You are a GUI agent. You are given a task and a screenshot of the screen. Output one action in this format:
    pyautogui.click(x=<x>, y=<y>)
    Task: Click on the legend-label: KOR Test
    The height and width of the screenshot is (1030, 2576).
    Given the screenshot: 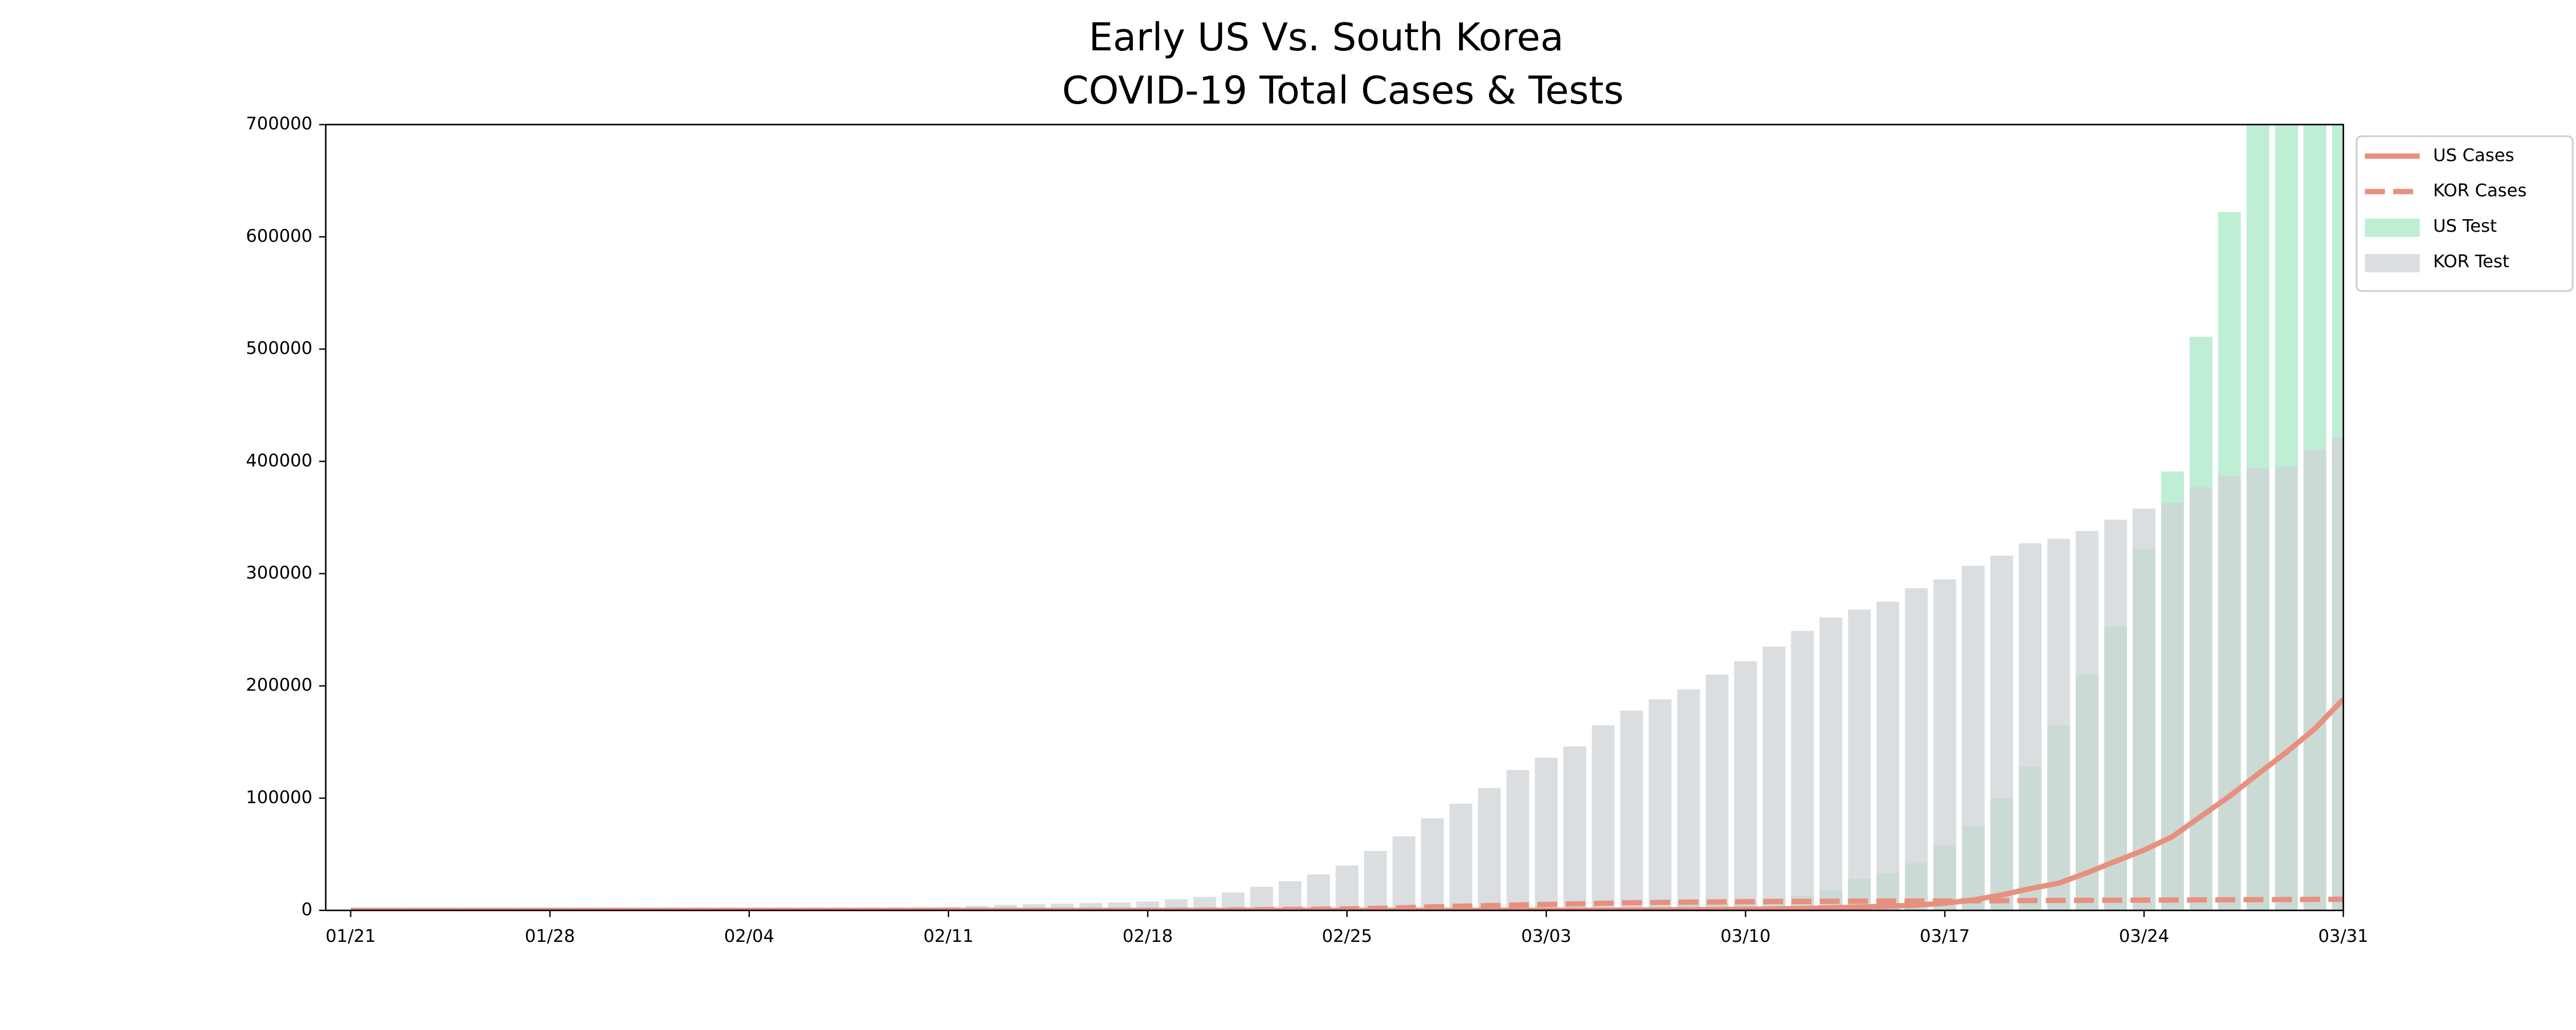 What is the action you would take?
    pyautogui.click(x=2471, y=262)
    